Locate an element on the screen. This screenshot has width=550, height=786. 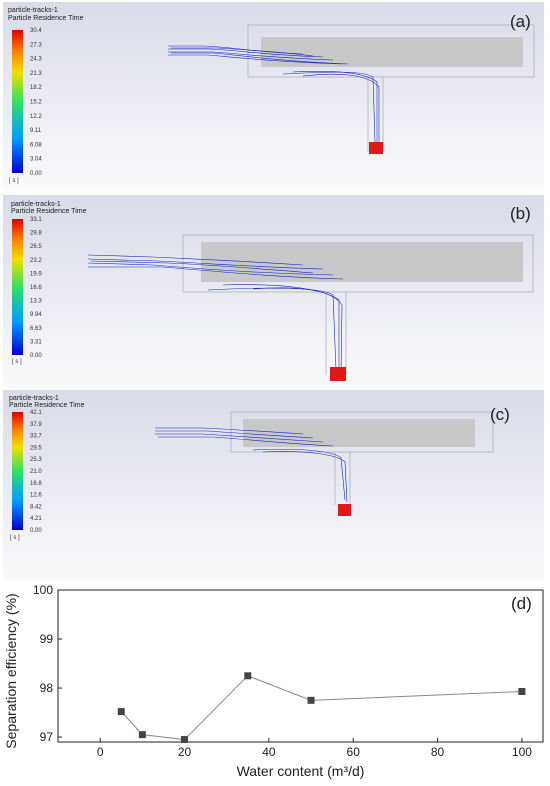
colorbar-tick-label: 9.11 is located at coordinates (36, 131).